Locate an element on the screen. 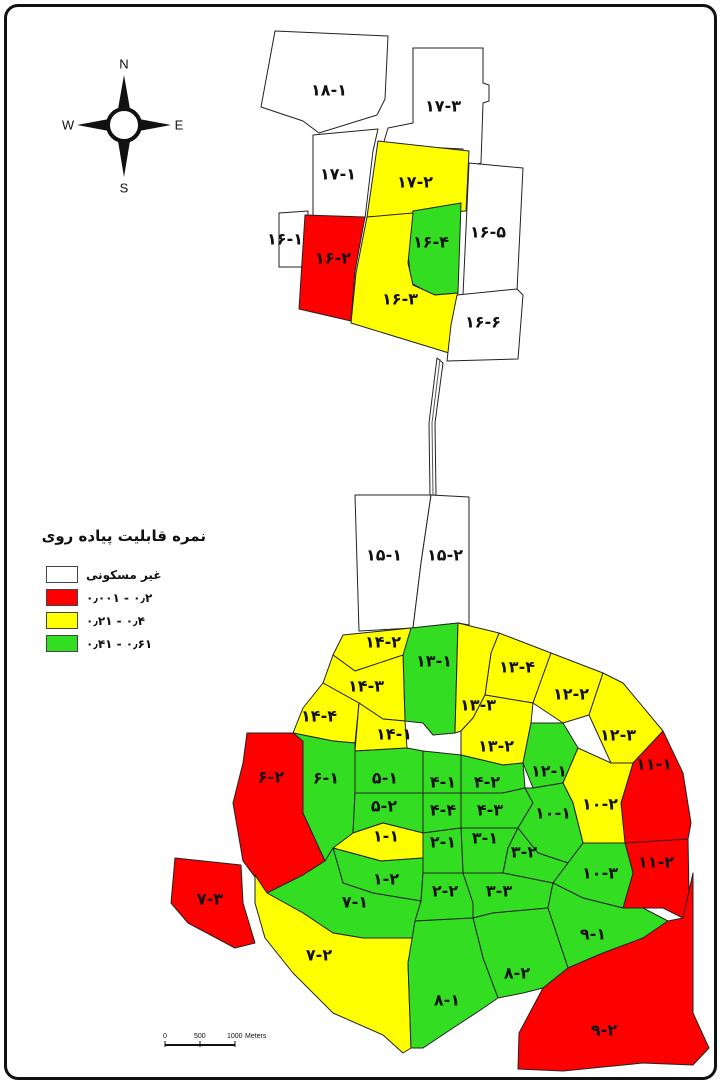  zone-label-8-2: ۸-۲ is located at coordinates (517, 973).